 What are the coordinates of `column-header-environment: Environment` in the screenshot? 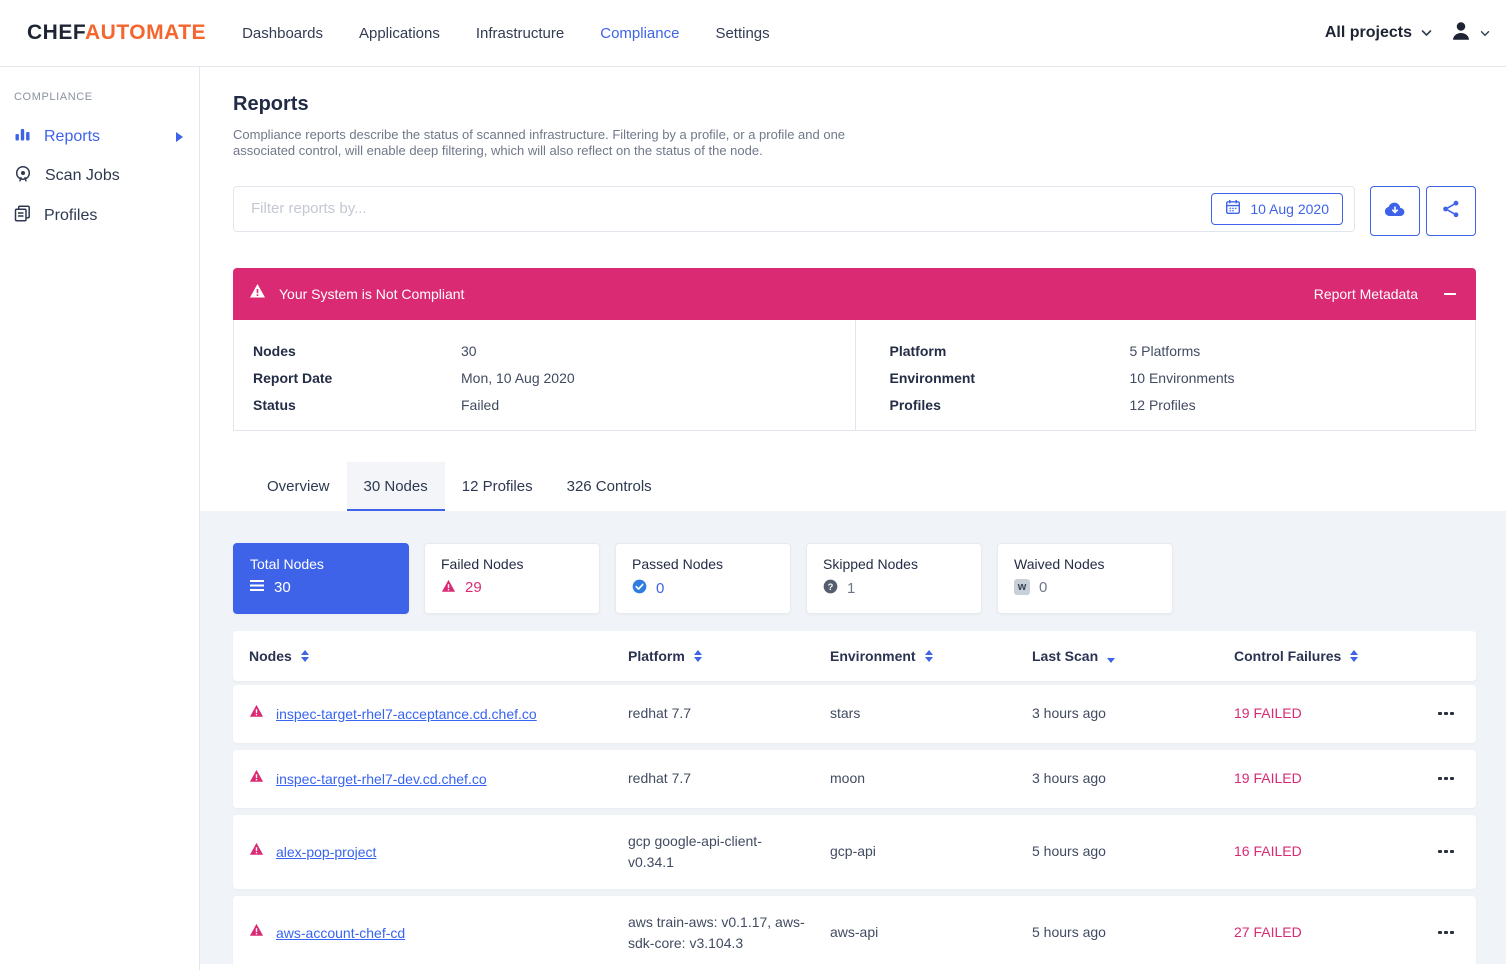 It's located at (931, 656).